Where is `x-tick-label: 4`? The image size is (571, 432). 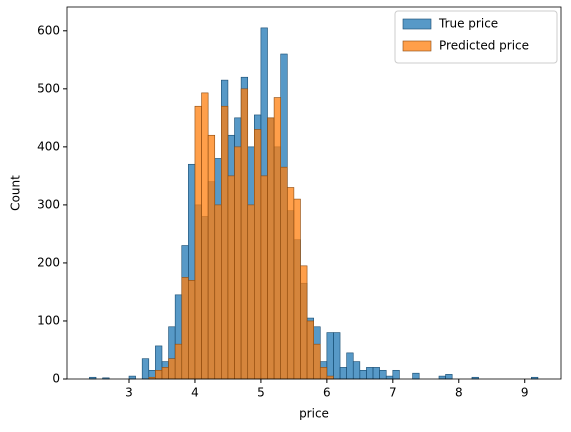 x-tick-label: 4 is located at coordinates (195, 393).